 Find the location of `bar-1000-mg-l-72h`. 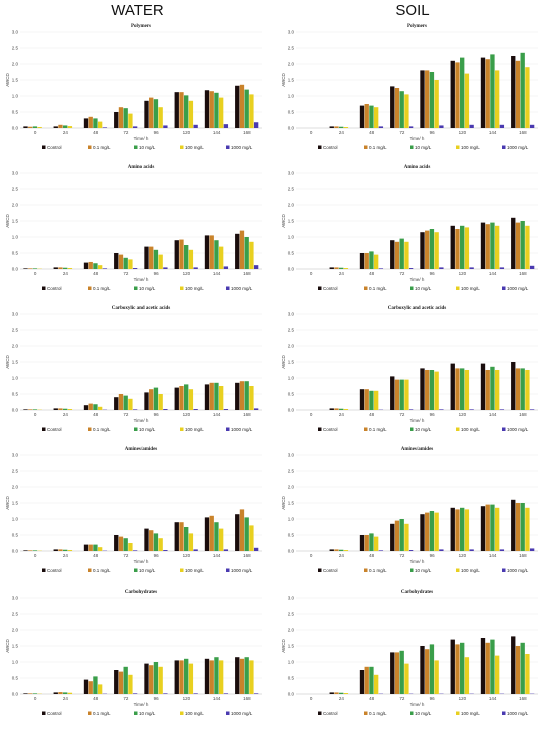

bar-1000-mg-l-72h is located at coordinates (135, 409).